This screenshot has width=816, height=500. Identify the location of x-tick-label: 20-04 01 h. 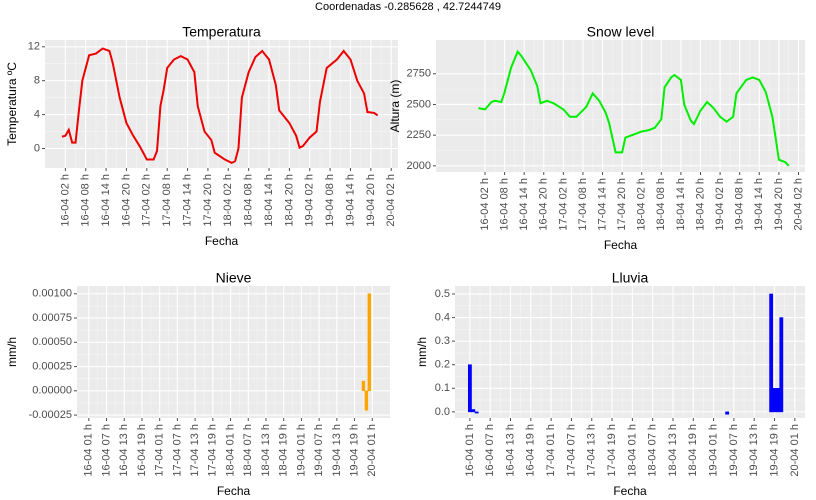
(795, 450).